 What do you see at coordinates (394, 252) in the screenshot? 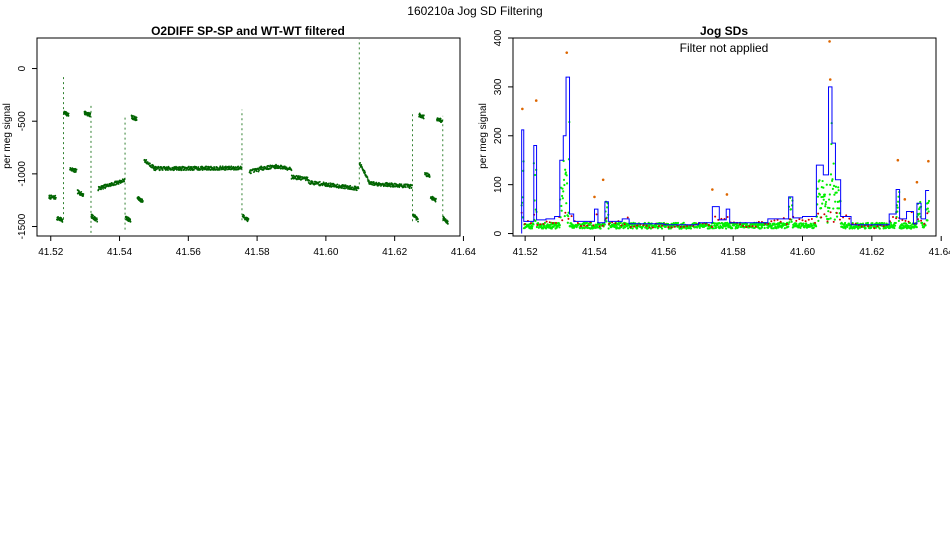
I see `chart-o2diff-xtick-label: 41.62` at bounding box center [394, 252].